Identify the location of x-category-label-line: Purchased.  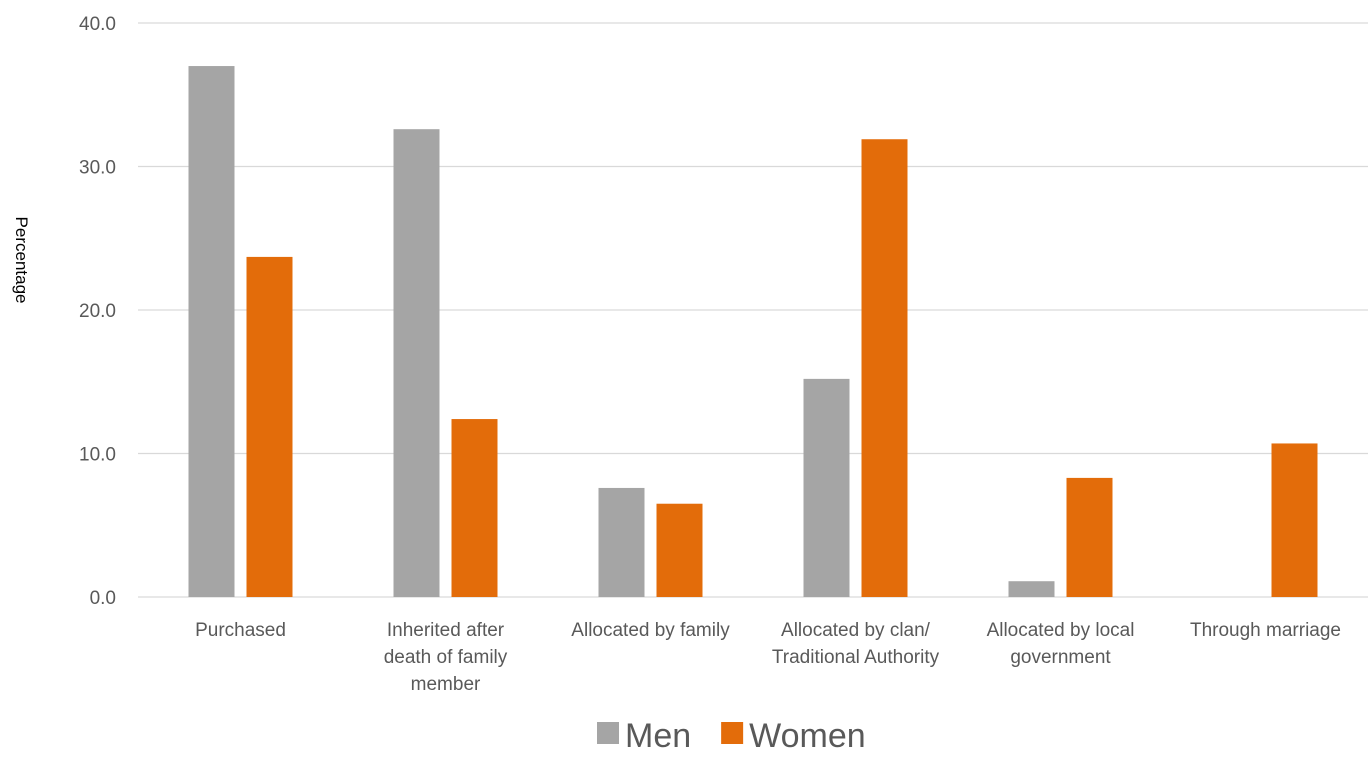
(240, 630).